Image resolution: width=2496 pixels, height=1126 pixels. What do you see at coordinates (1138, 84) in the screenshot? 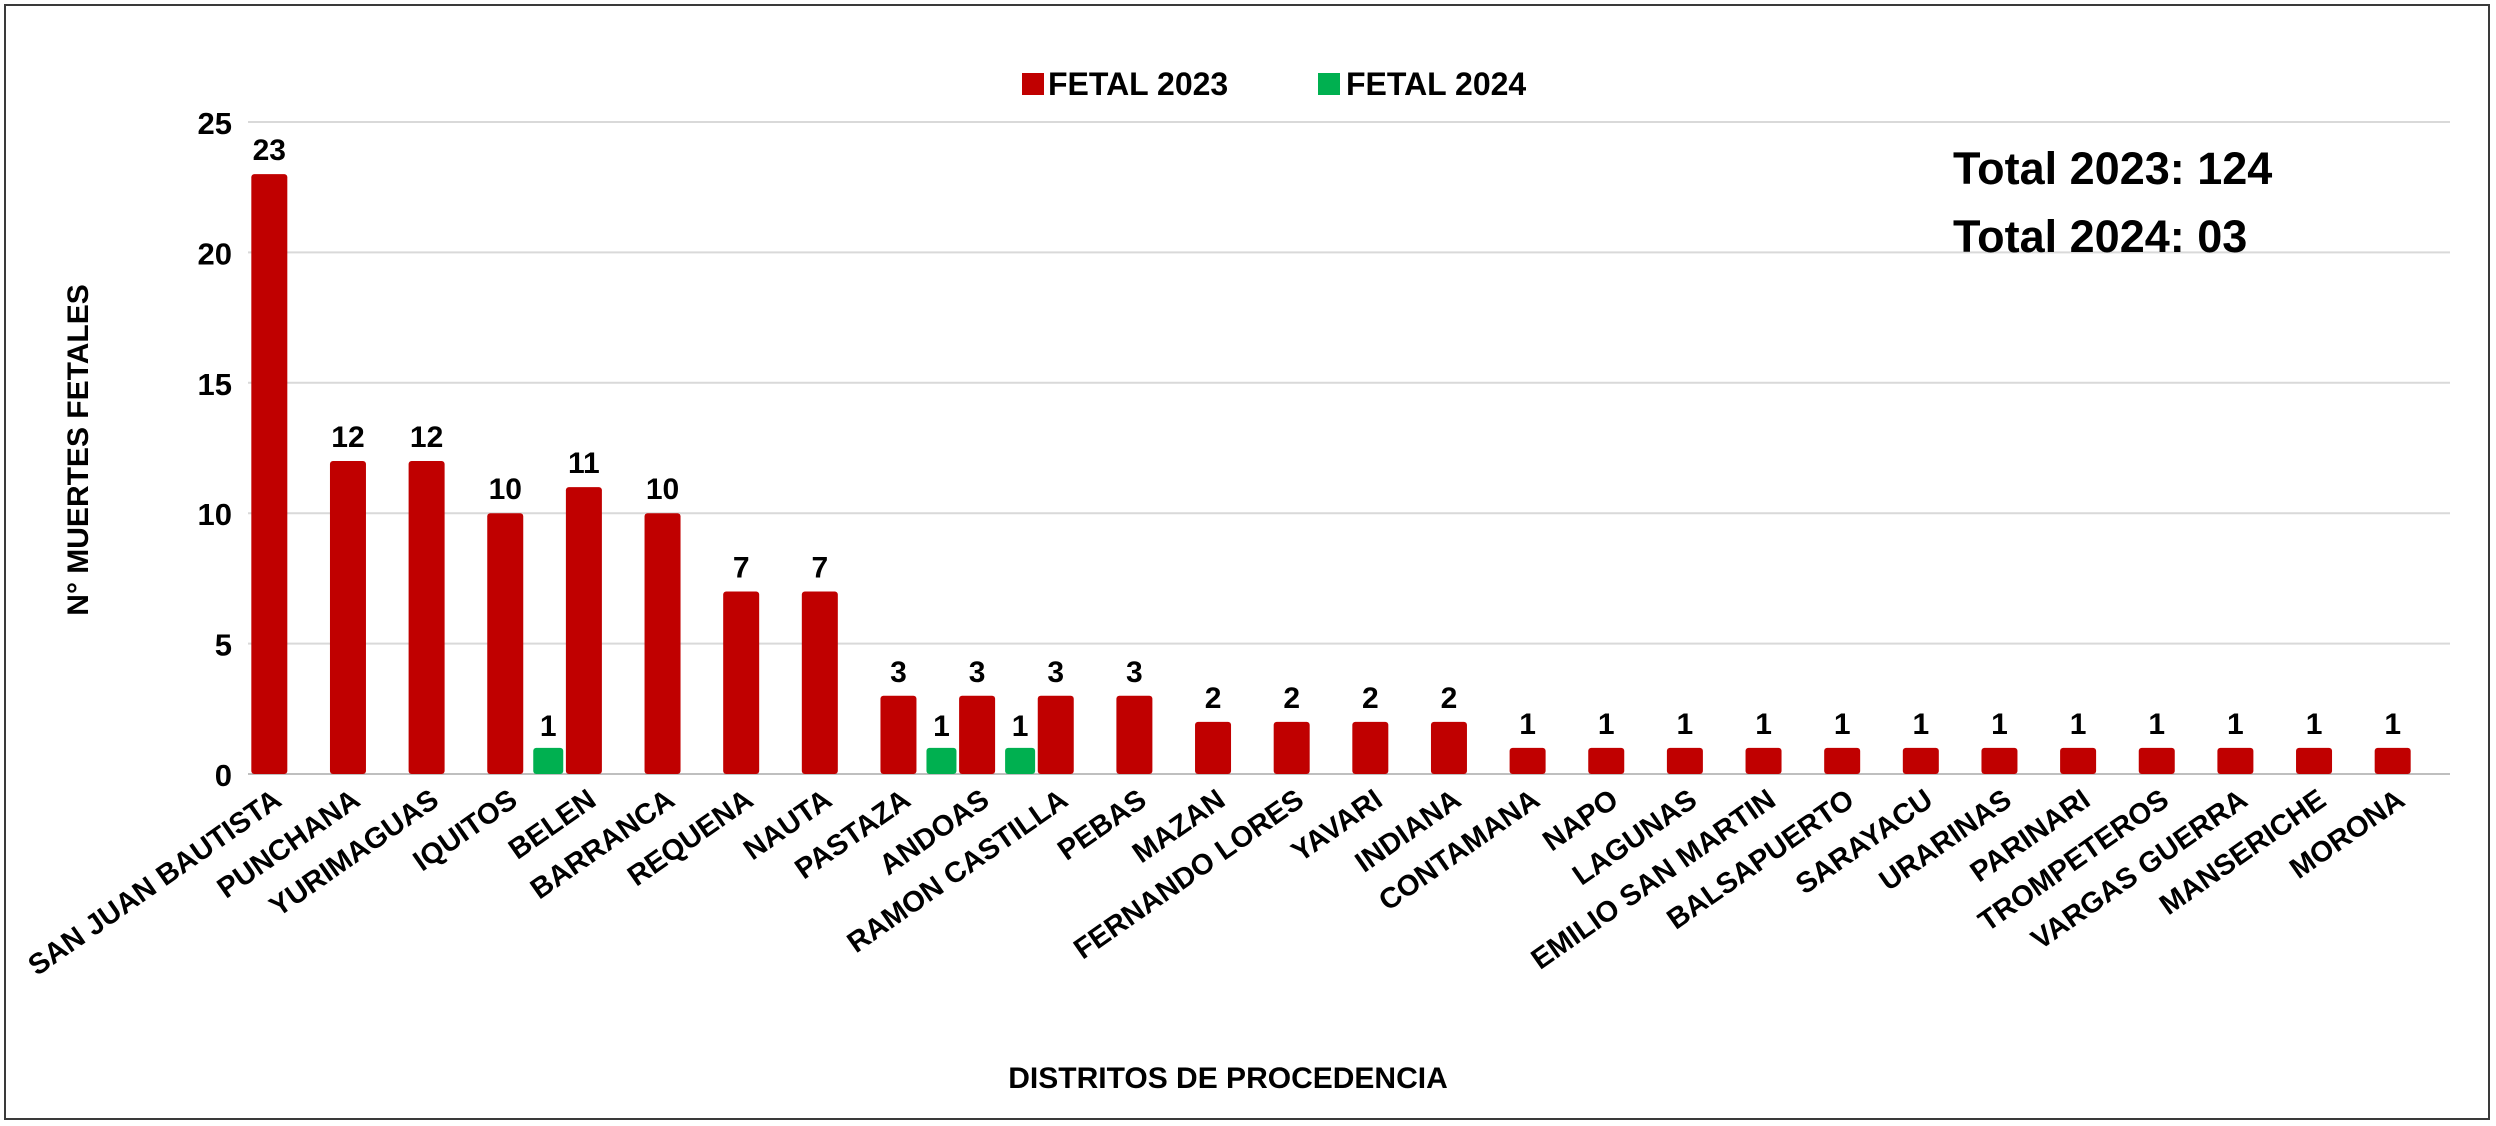
I see `legend-label-2023: FETAL 2023` at bounding box center [1138, 84].